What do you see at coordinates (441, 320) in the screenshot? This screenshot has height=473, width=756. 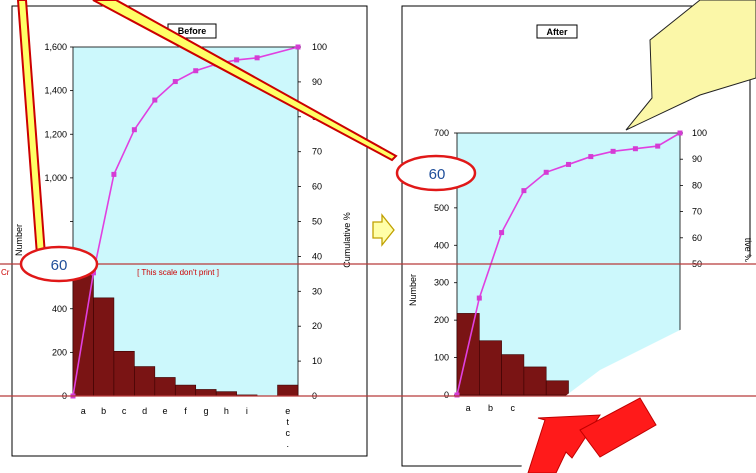 I see `after-y-tick-label: 200` at bounding box center [441, 320].